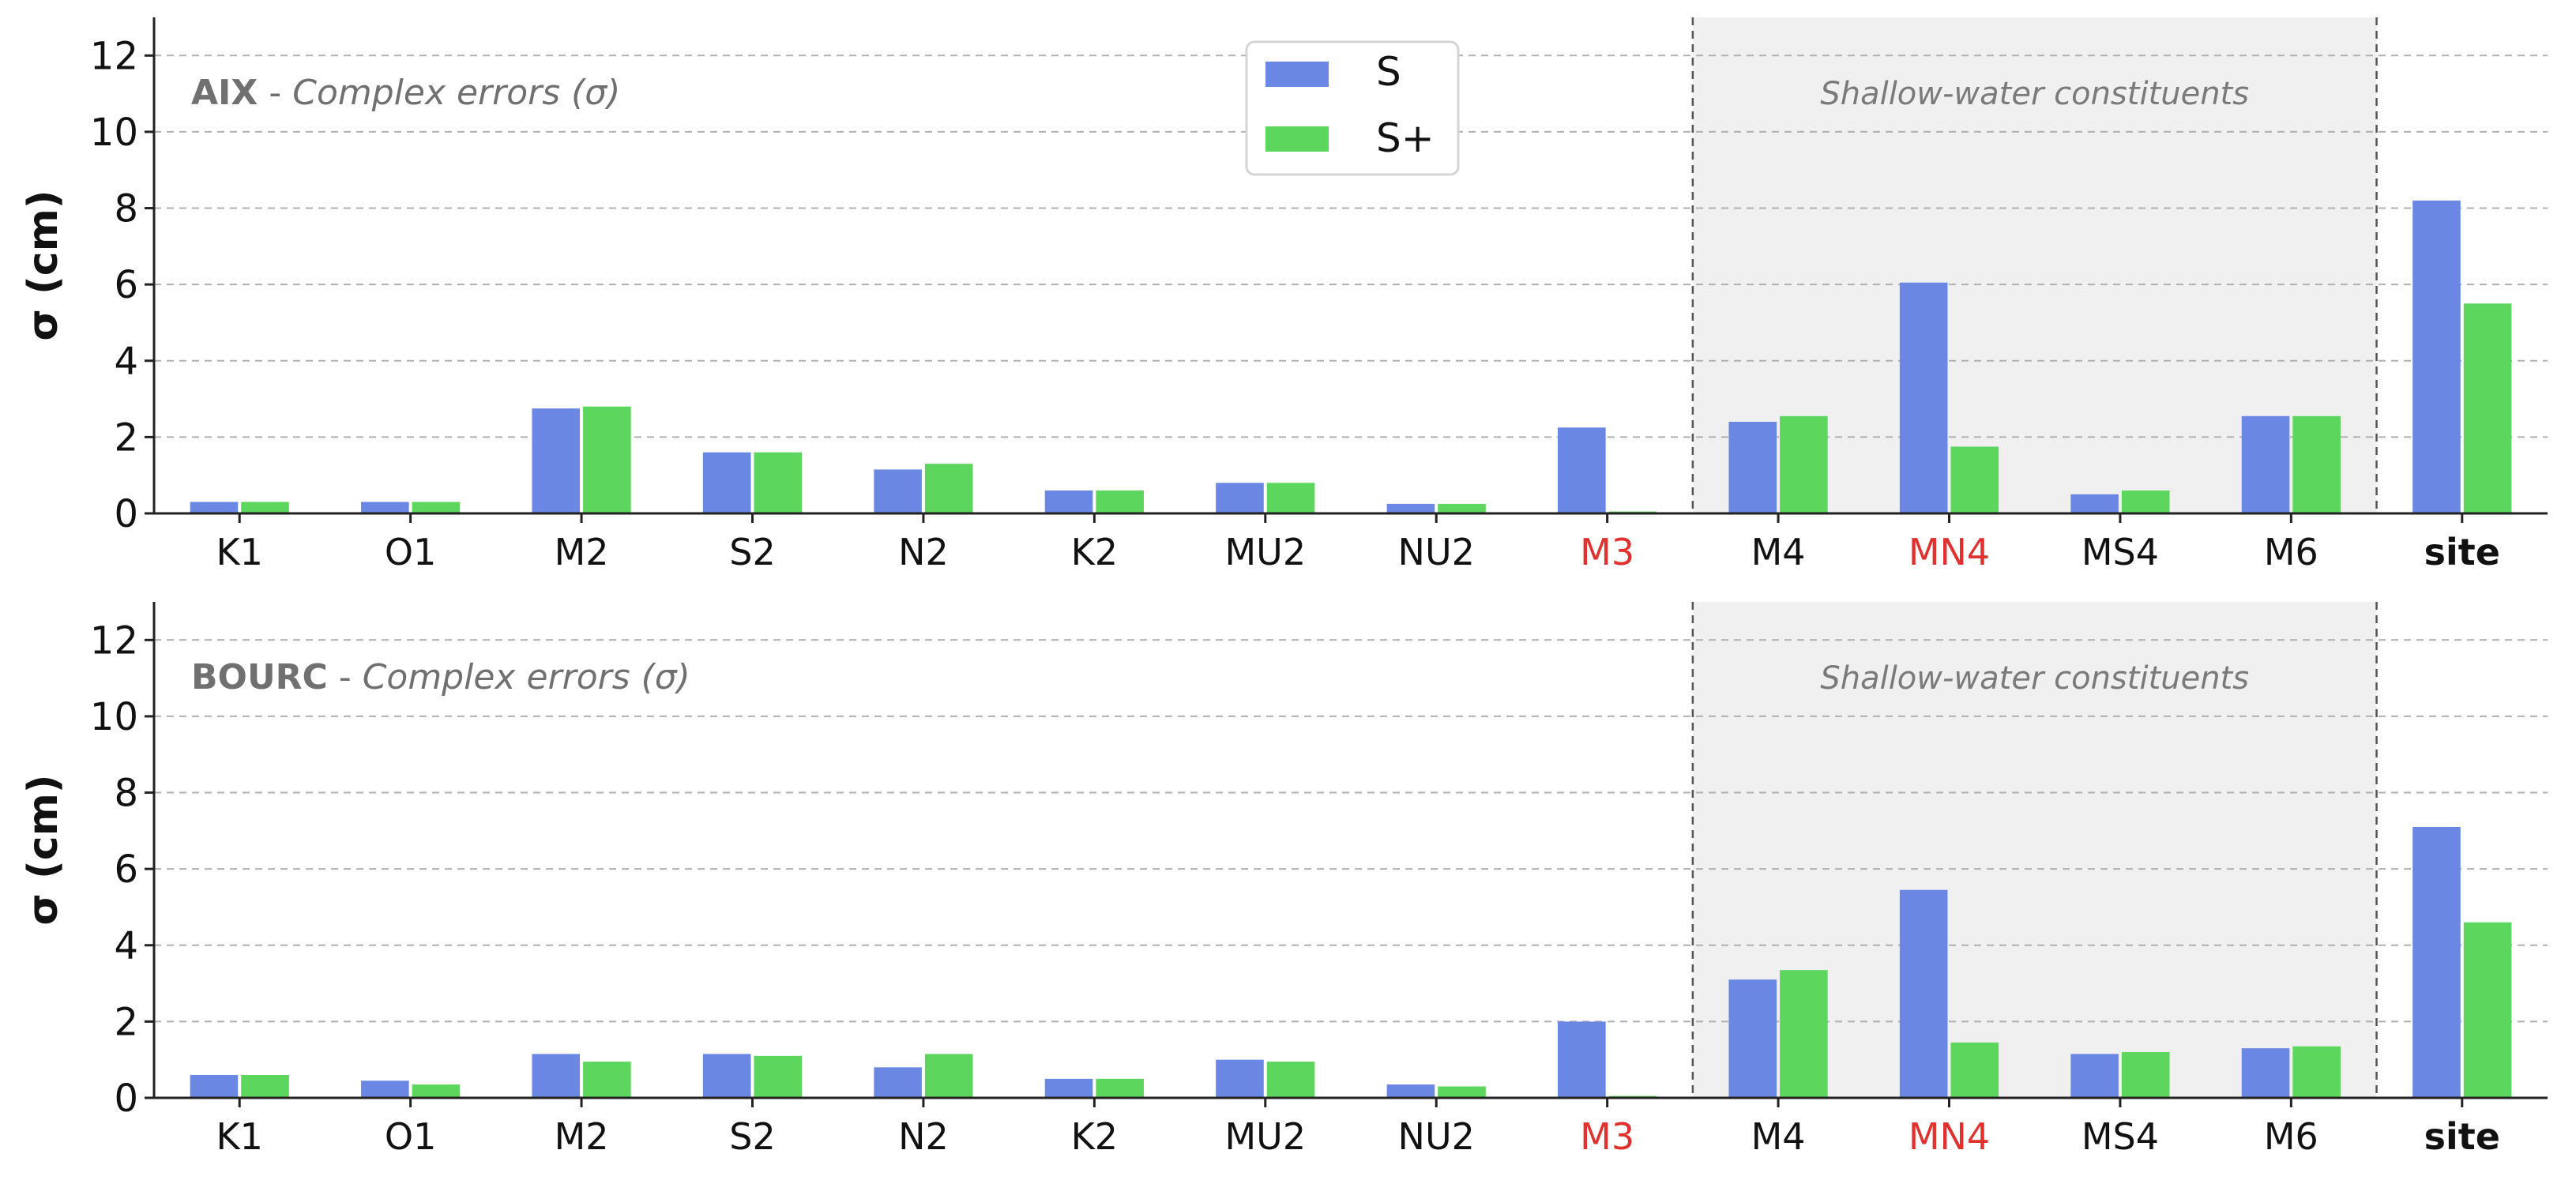 The height and width of the screenshot is (1180, 2576). Describe the element at coordinates (1388, 72) in the screenshot. I see `legend-label-s: S` at that location.